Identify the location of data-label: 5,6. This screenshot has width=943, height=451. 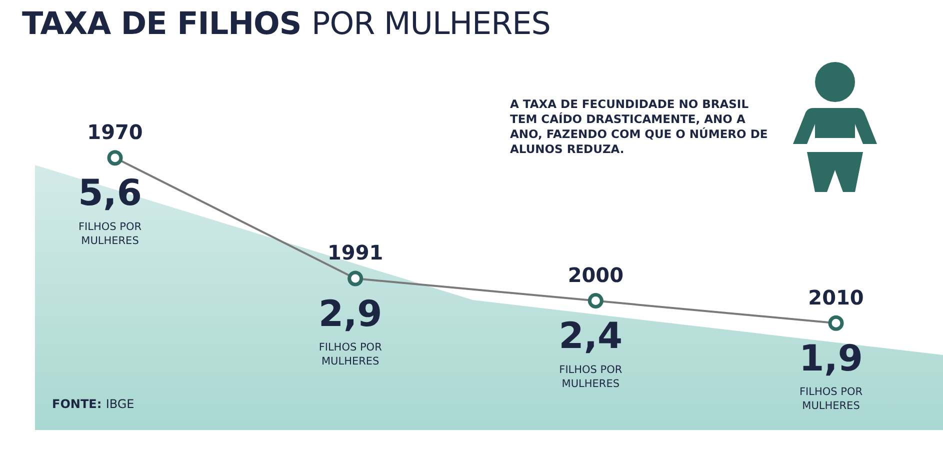
(110, 193).